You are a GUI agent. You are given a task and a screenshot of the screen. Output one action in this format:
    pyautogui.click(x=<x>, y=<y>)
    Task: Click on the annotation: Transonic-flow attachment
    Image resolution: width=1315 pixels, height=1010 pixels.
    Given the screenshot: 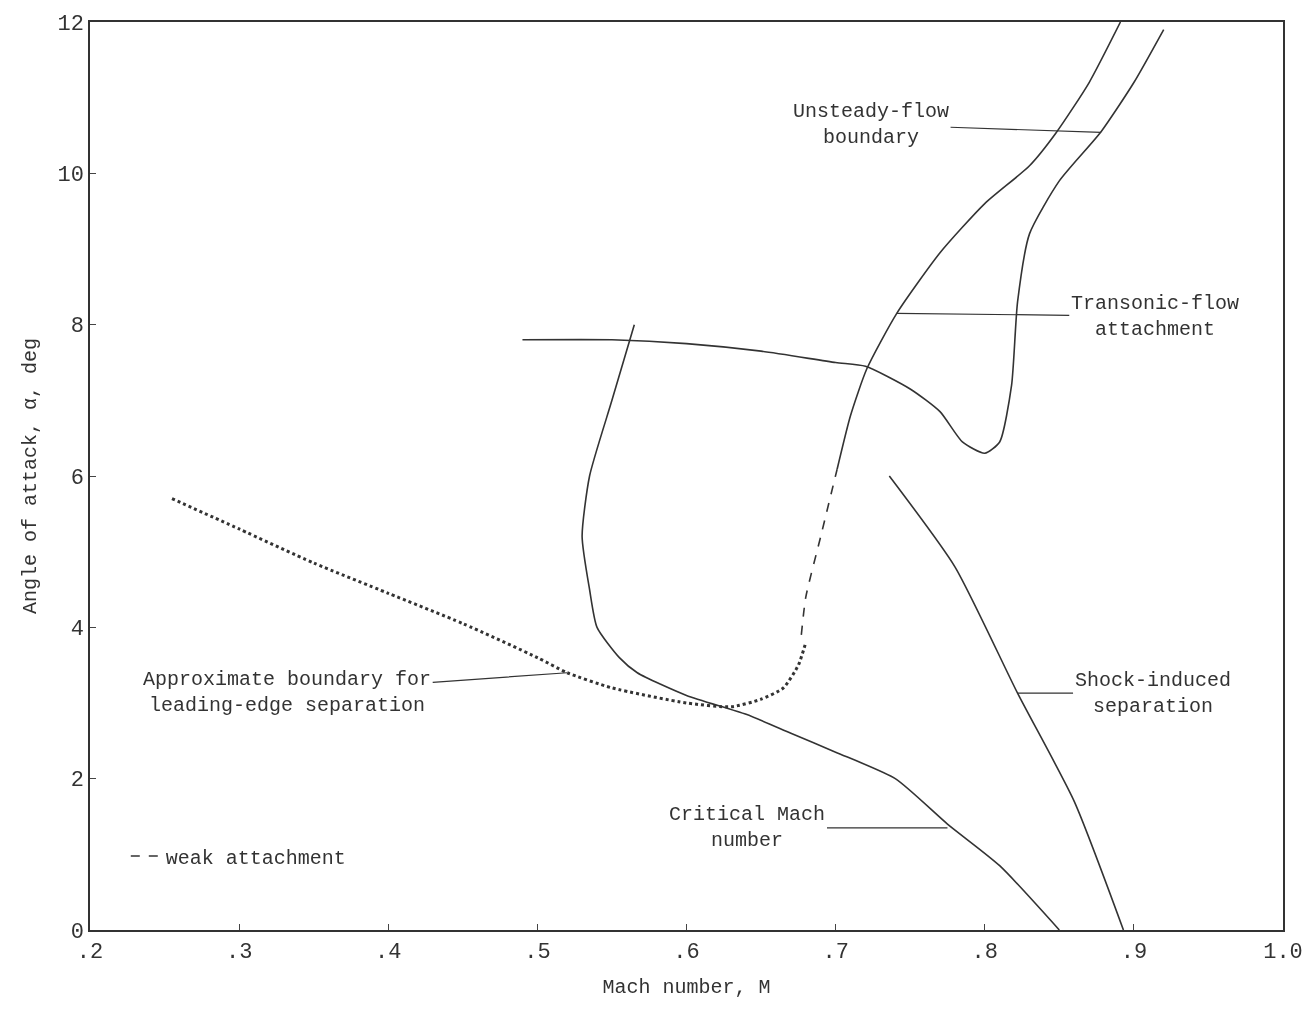 What is the action you would take?
    pyautogui.click(x=1155, y=316)
    